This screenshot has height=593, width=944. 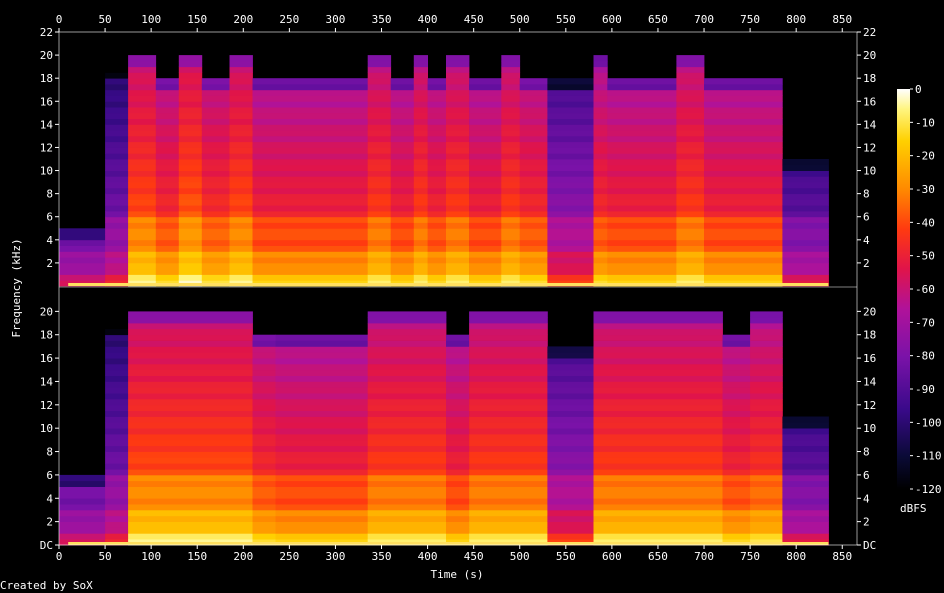 What do you see at coordinates (925, 389) in the screenshot?
I see `colorbar-tick-label: -90` at bounding box center [925, 389].